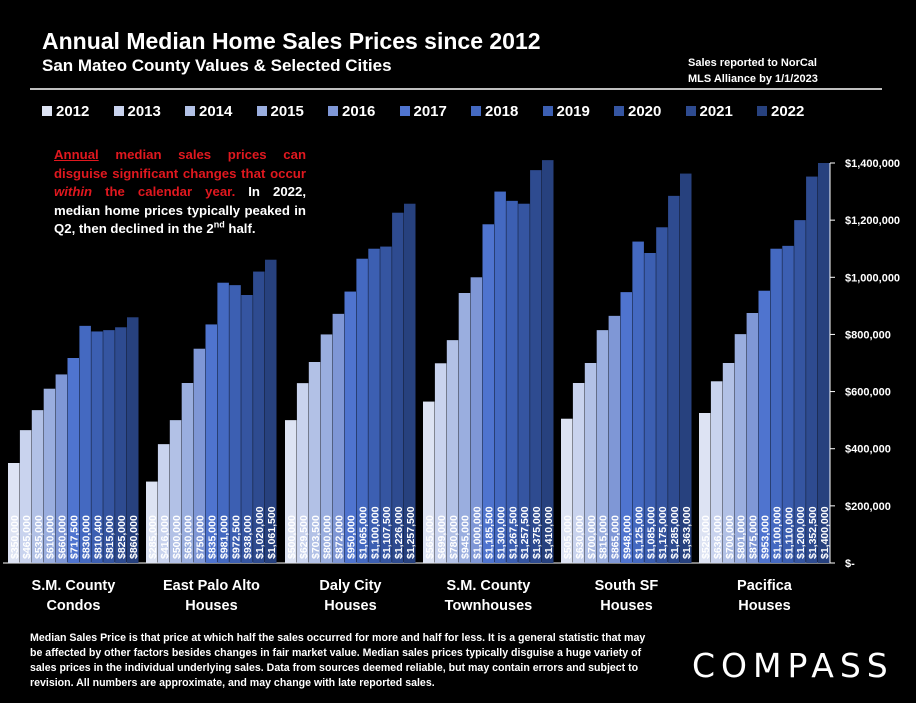 The height and width of the screenshot is (703, 916). I want to click on category-label: East Palo Alto, so click(211, 586).